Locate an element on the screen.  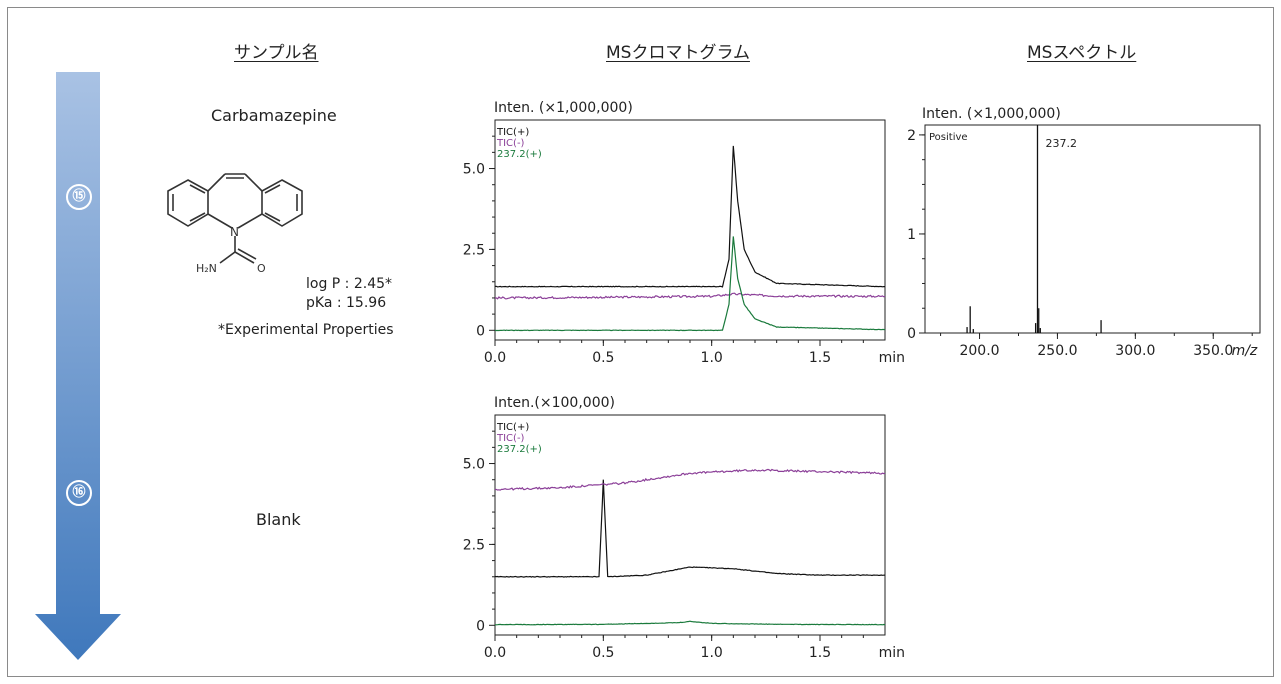
chart1-ytick-label: 2.5 is located at coordinates (474, 250).